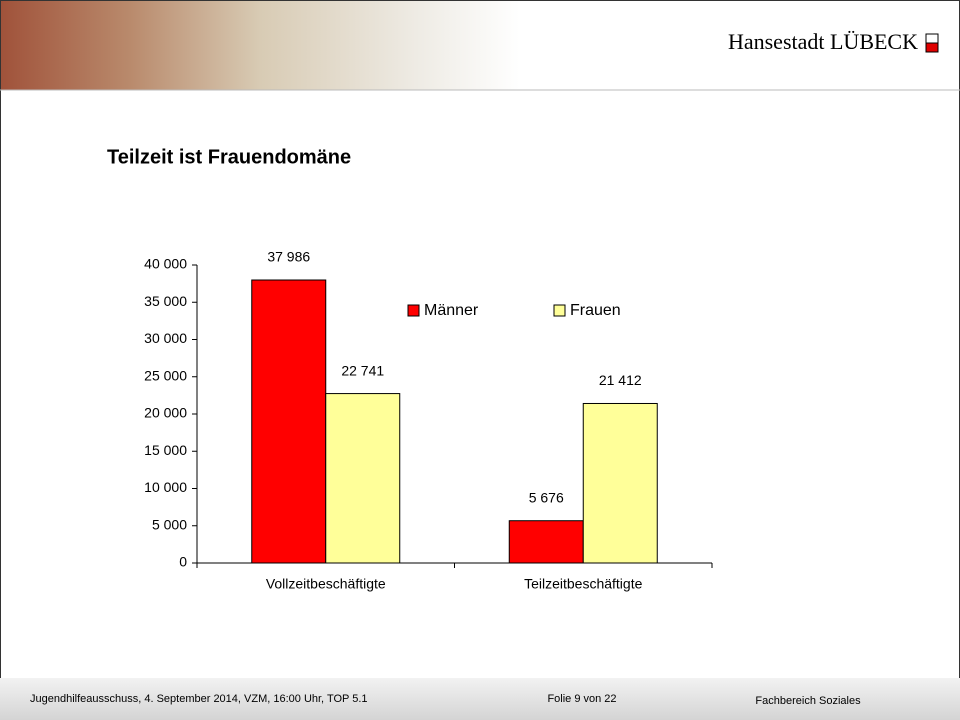 The height and width of the screenshot is (720, 960). What do you see at coordinates (165, 487) in the screenshot?
I see `y-tick-label: 10 000` at bounding box center [165, 487].